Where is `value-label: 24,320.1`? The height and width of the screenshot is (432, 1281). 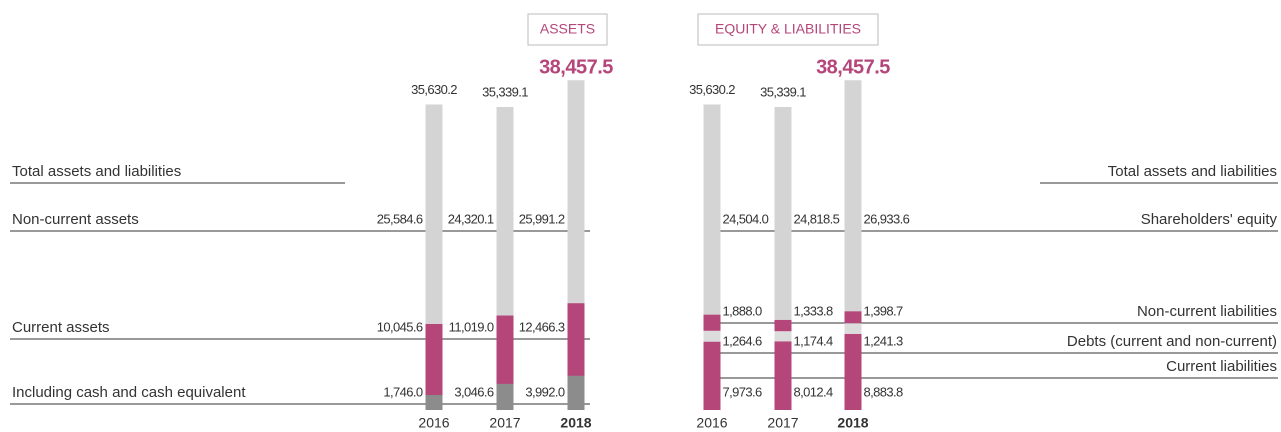 value-label: 24,320.1 is located at coordinates (471, 218).